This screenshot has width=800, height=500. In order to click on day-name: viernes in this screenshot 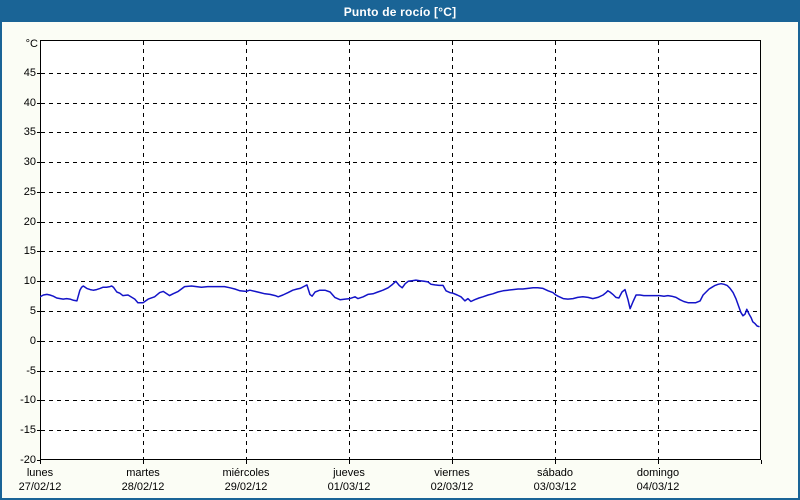, I will do `click(452, 473)`.